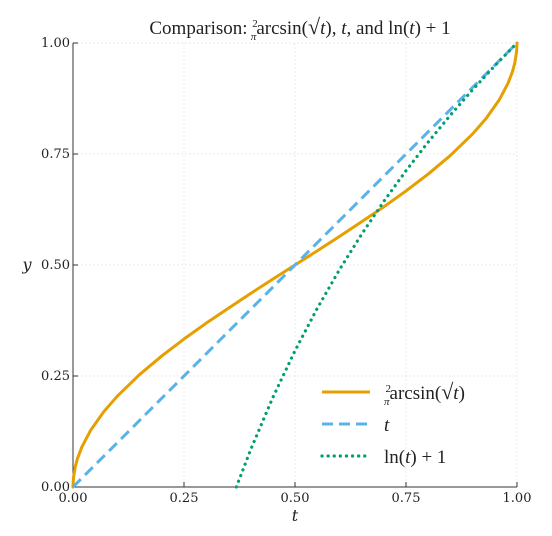 The height and width of the screenshot is (536, 552). I want to click on legend-fraction-numerator: 2, so click(389, 389).